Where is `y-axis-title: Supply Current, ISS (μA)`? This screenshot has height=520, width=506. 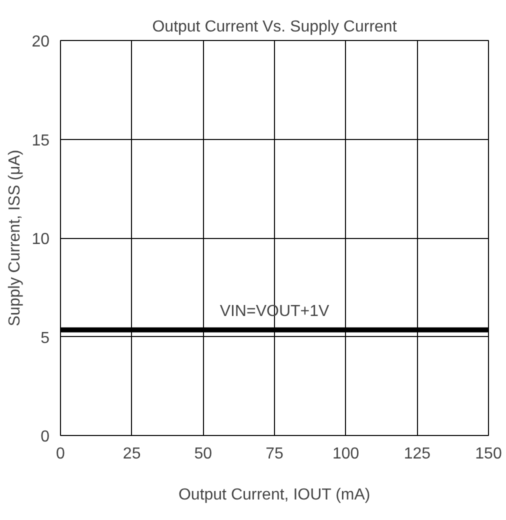
y-axis-title: Supply Current, ISS (μA) is located at coordinates (15, 238).